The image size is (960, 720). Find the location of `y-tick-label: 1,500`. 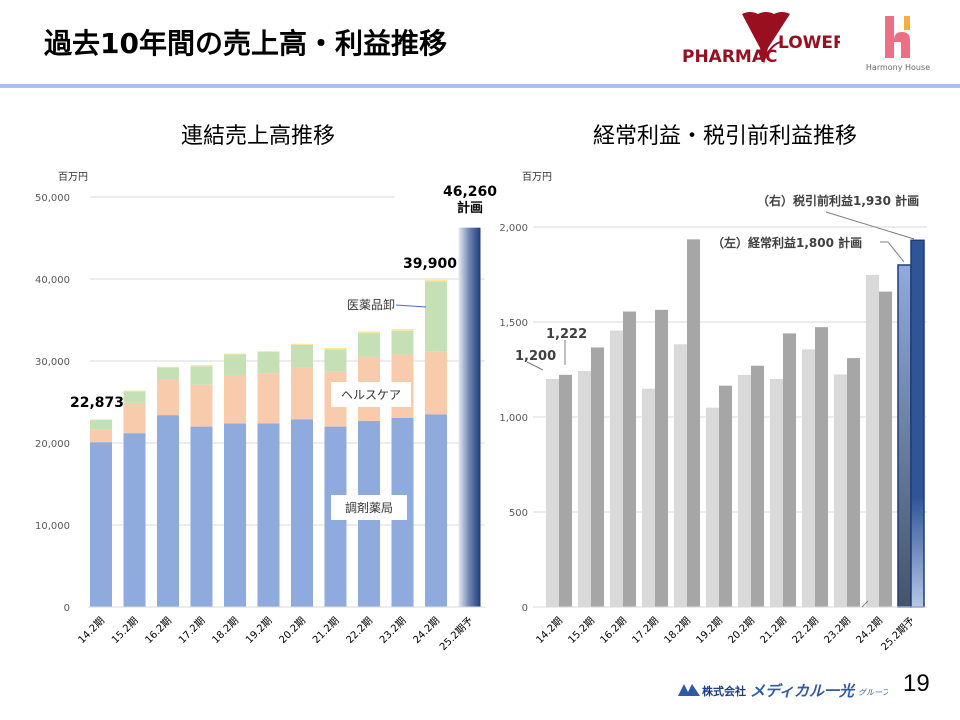

y-tick-label: 1,500 is located at coordinates (513, 323).